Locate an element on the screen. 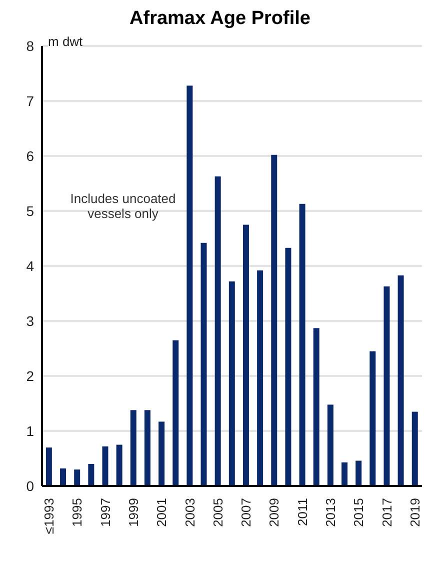 This screenshot has width=440, height=579. y-axis-title: m dwt is located at coordinates (65, 41).